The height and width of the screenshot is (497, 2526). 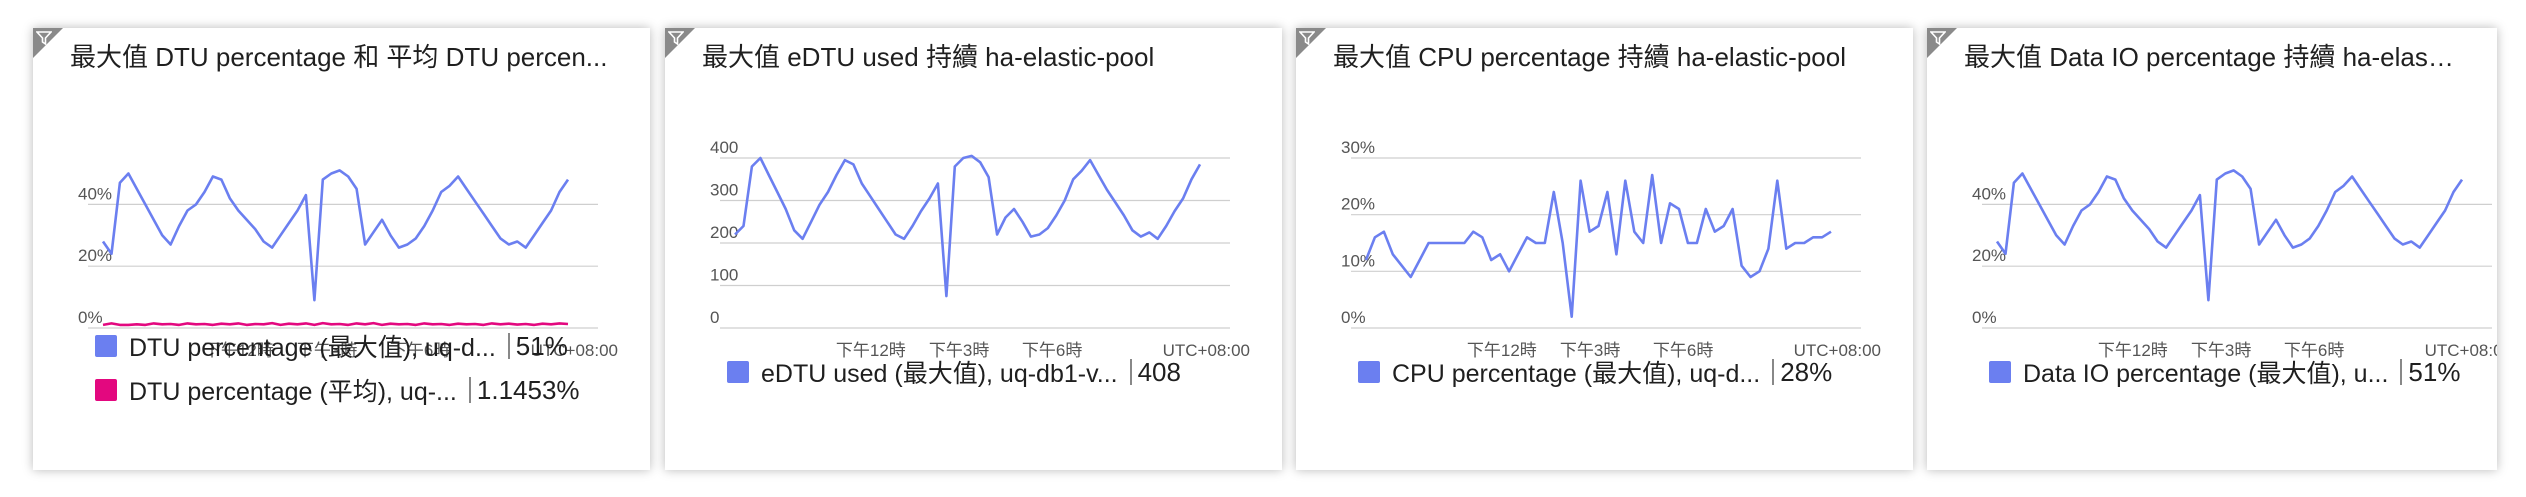 I want to click on y-tick-label: 10%, so click(x=1358, y=260).